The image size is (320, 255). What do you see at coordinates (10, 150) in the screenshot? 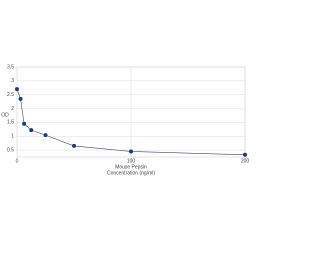
I see `y-tick-label: 0.5` at bounding box center [10, 150].